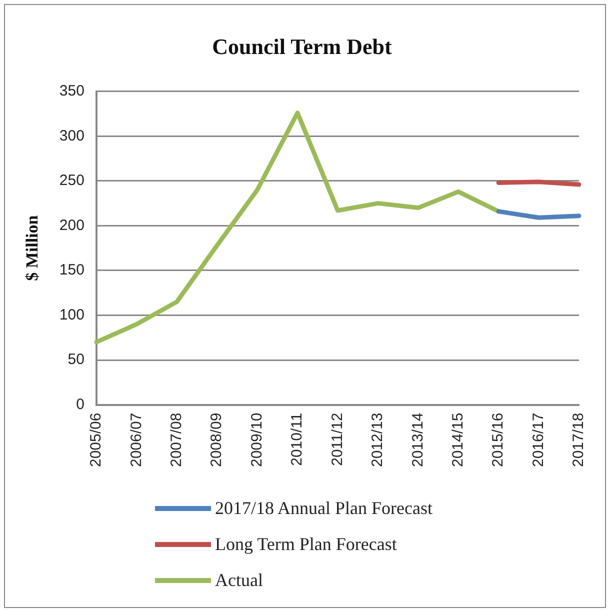  What do you see at coordinates (323, 508) in the screenshot?
I see `legend-label: 2017/18 Annual Plan Forecast` at bounding box center [323, 508].